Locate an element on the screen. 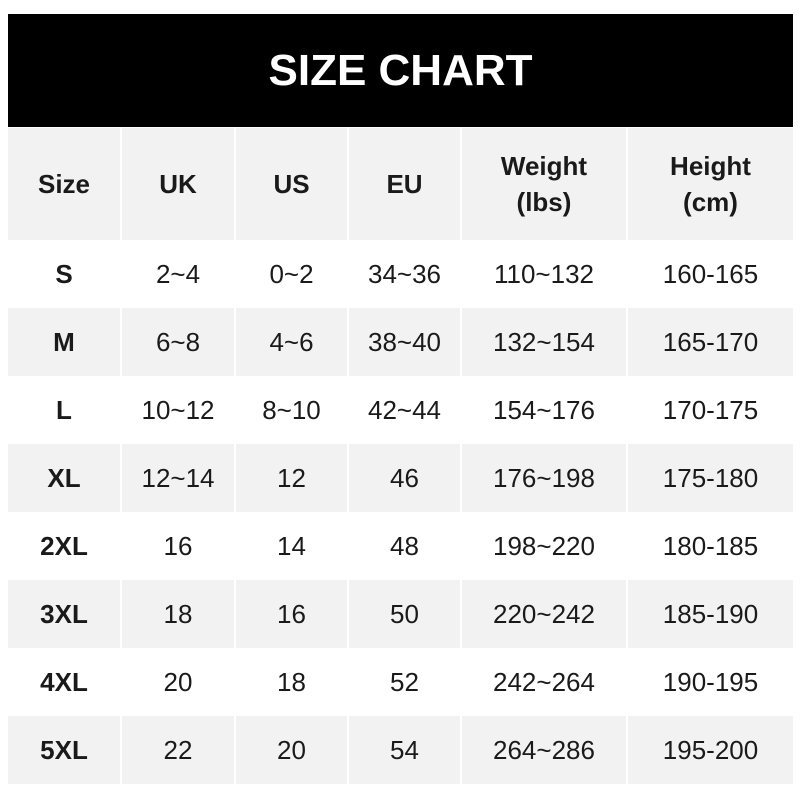 The width and height of the screenshot is (800, 800). cell-weight: 198~220 is located at coordinates (544, 546).